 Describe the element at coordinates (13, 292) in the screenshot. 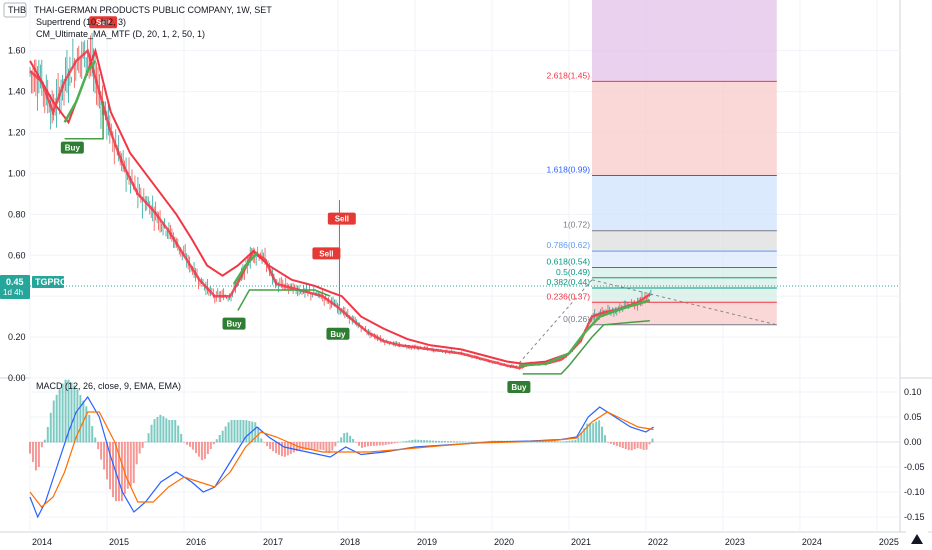

I see `bar-countdown: 1d 4h` at that location.